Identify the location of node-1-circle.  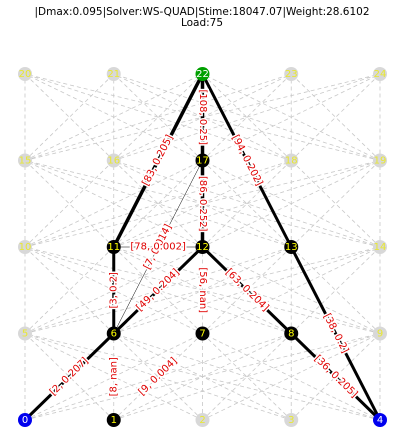
(113, 420).